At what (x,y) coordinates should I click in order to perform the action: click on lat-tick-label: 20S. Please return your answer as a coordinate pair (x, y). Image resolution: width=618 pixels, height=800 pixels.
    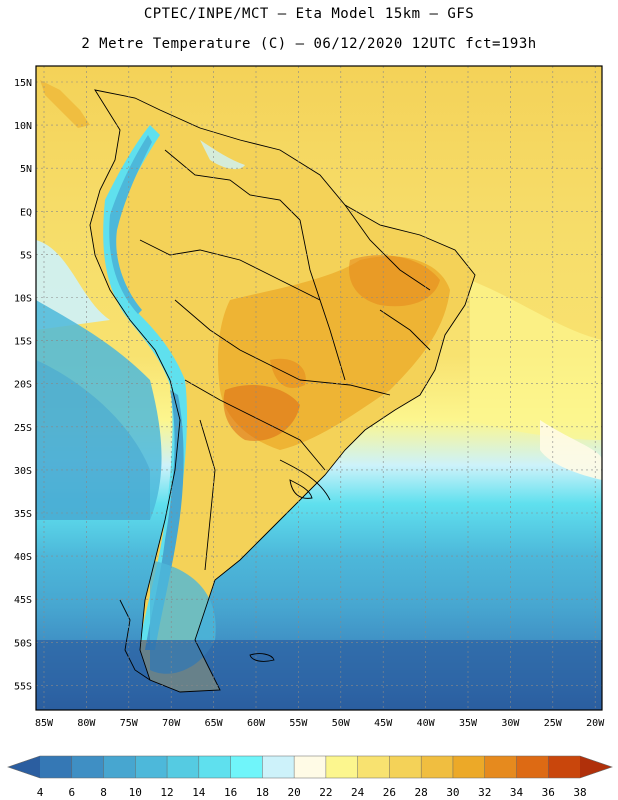
    Looking at the image, I should click on (23, 385).